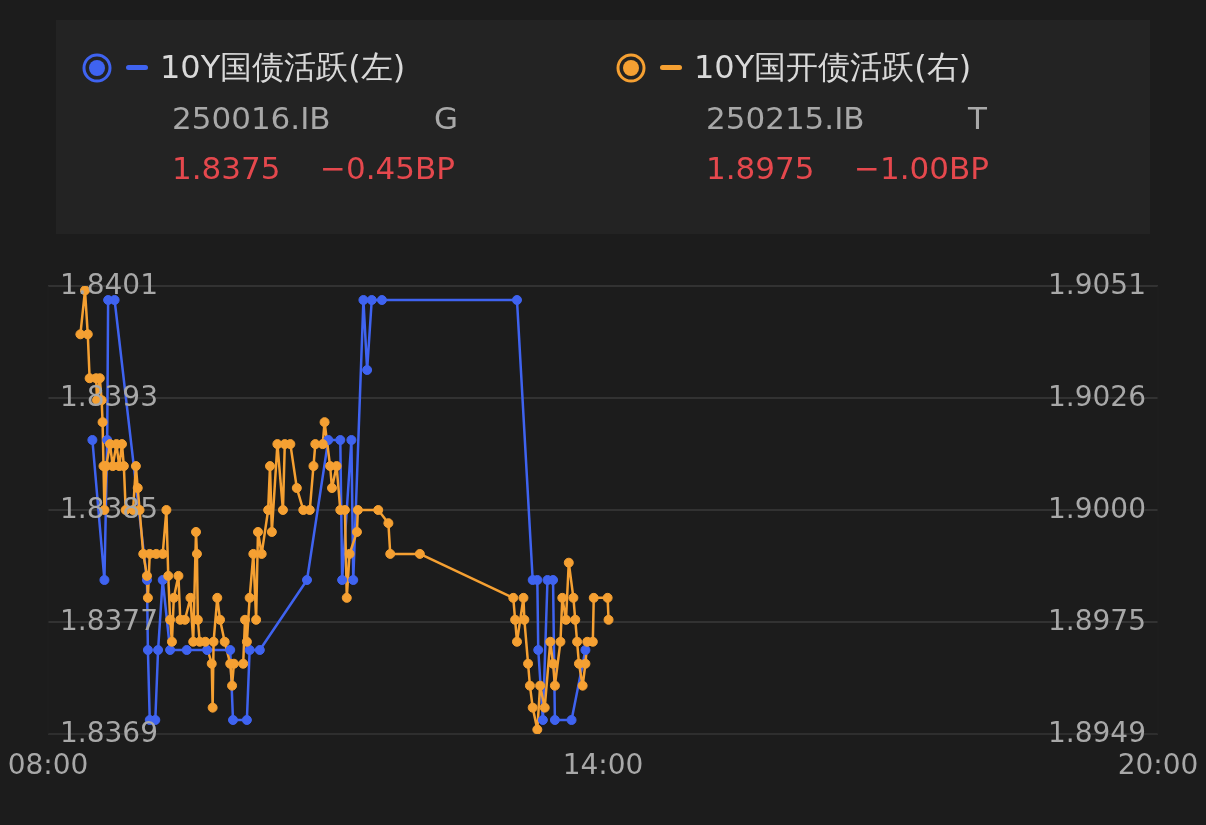 The width and height of the screenshot is (1206, 825). Describe the element at coordinates (227, 168) in the screenshot. I see `text: 1.8375` at that location.